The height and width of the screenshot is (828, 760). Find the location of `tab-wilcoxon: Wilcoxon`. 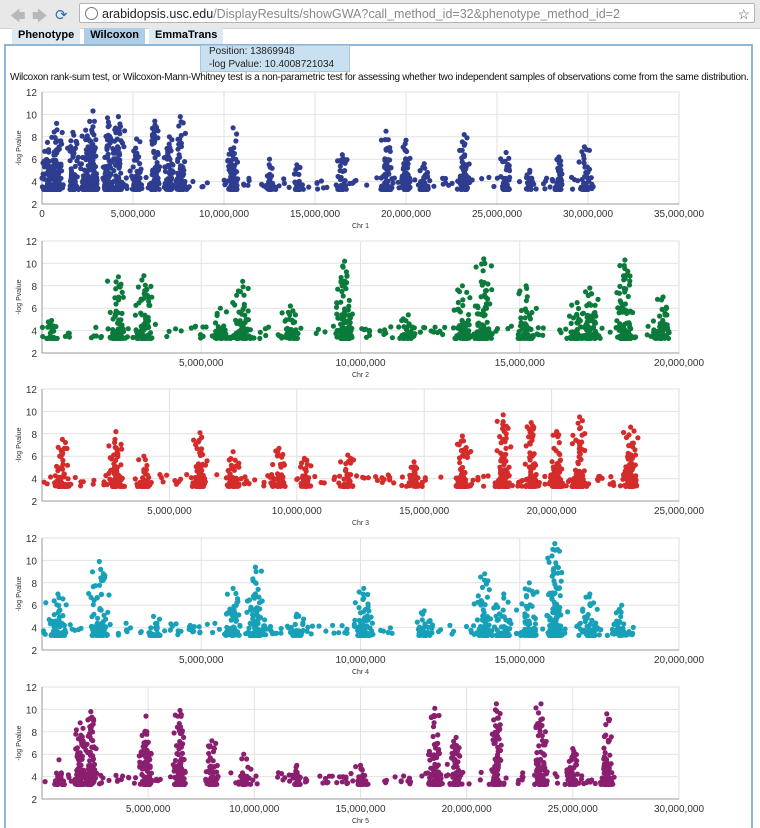

tab-wilcoxon: Wilcoxon is located at coordinates (115, 36).